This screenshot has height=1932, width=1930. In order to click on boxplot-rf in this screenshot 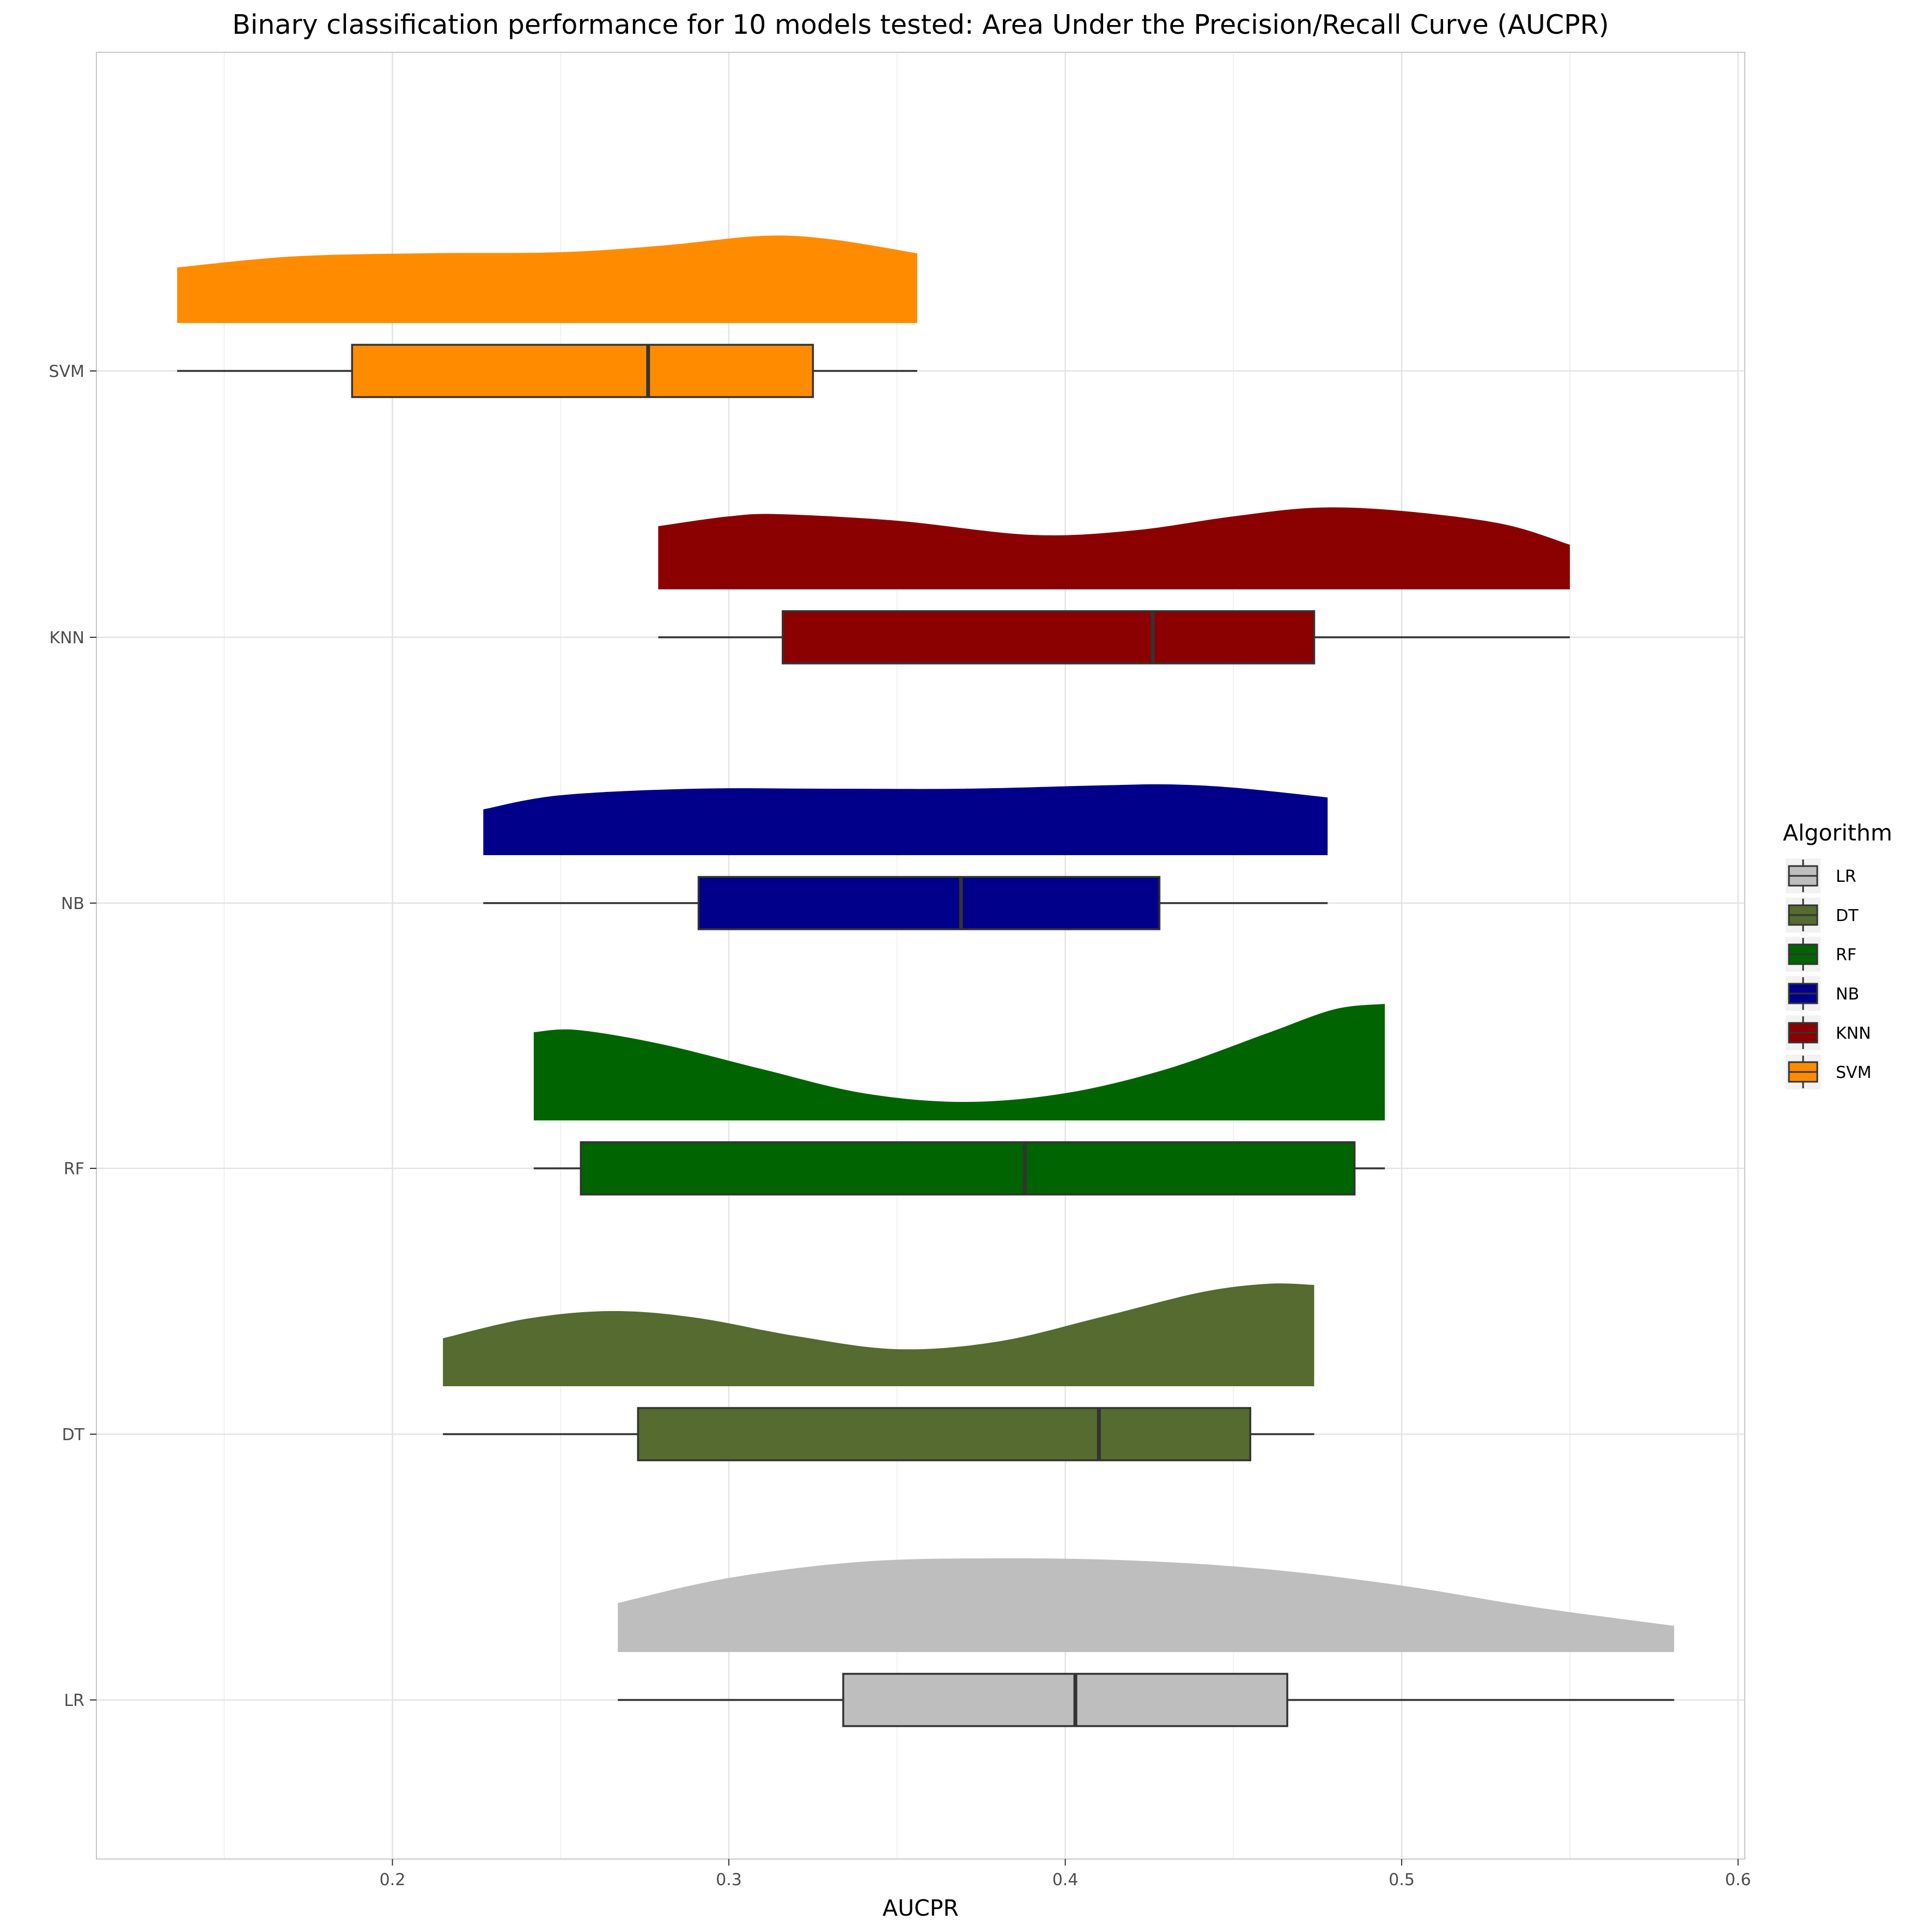, I will do `click(959, 1168)`.